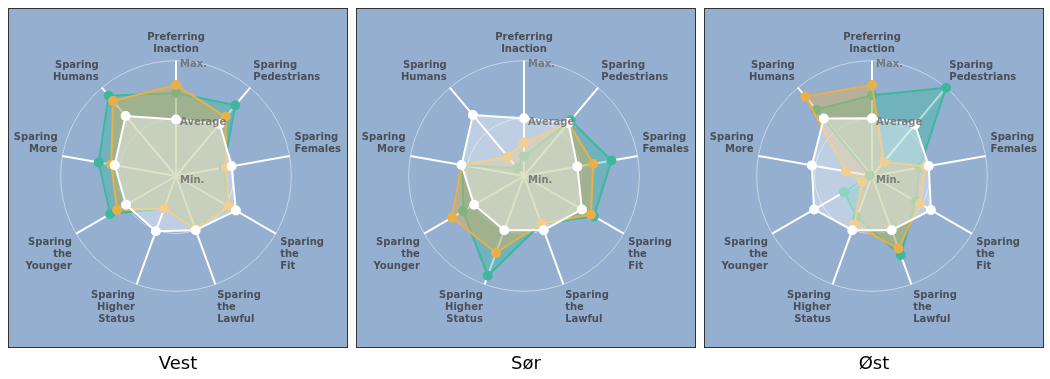 The image size is (1050, 379). Describe the element at coordinates (874, 362) in the screenshot. I see `text: Øst` at that location.